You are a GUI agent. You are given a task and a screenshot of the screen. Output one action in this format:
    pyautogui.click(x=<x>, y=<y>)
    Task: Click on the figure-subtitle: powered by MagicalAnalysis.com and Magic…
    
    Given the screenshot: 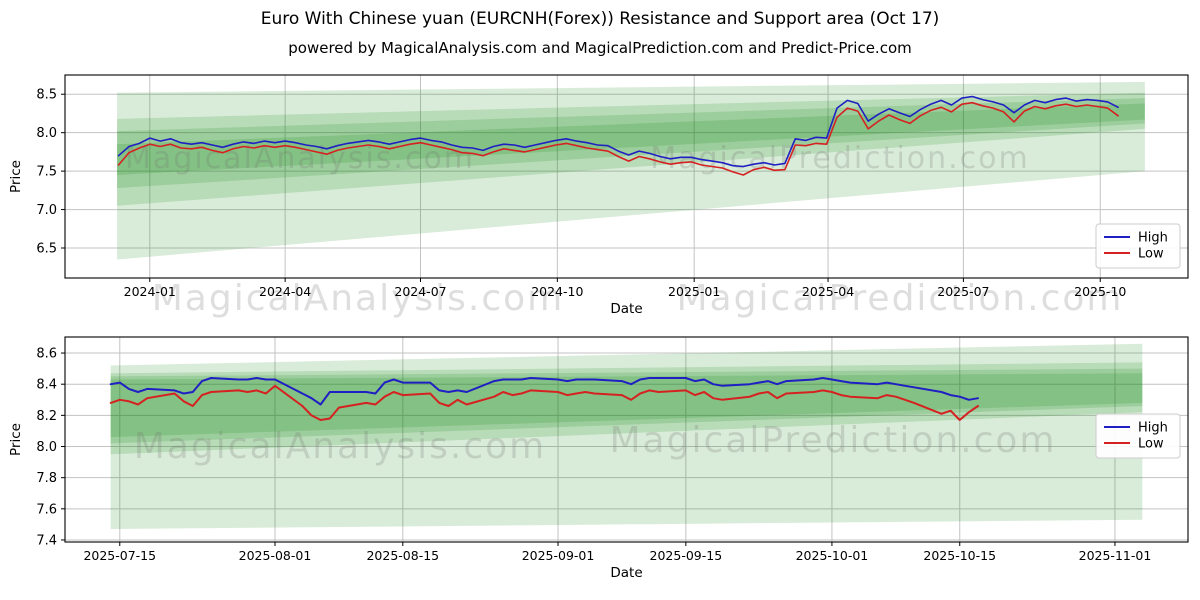 What is the action you would take?
    pyautogui.click(x=600, y=48)
    